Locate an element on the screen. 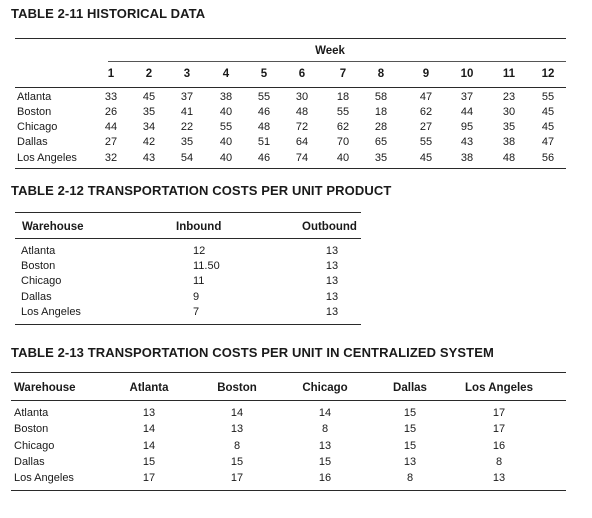 The width and height of the screenshot is (592, 518). week-11-header: 11 is located at coordinates (509, 74).